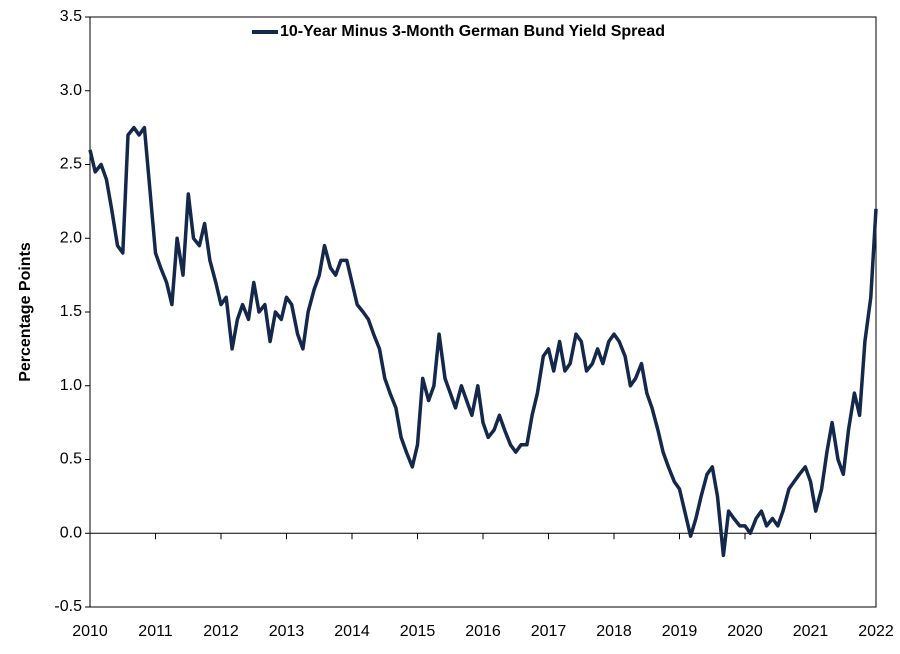 The width and height of the screenshot is (900, 654). What do you see at coordinates (71, 459) in the screenshot?
I see `y-tick-label: 0.5` at bounding box center [71, 459].